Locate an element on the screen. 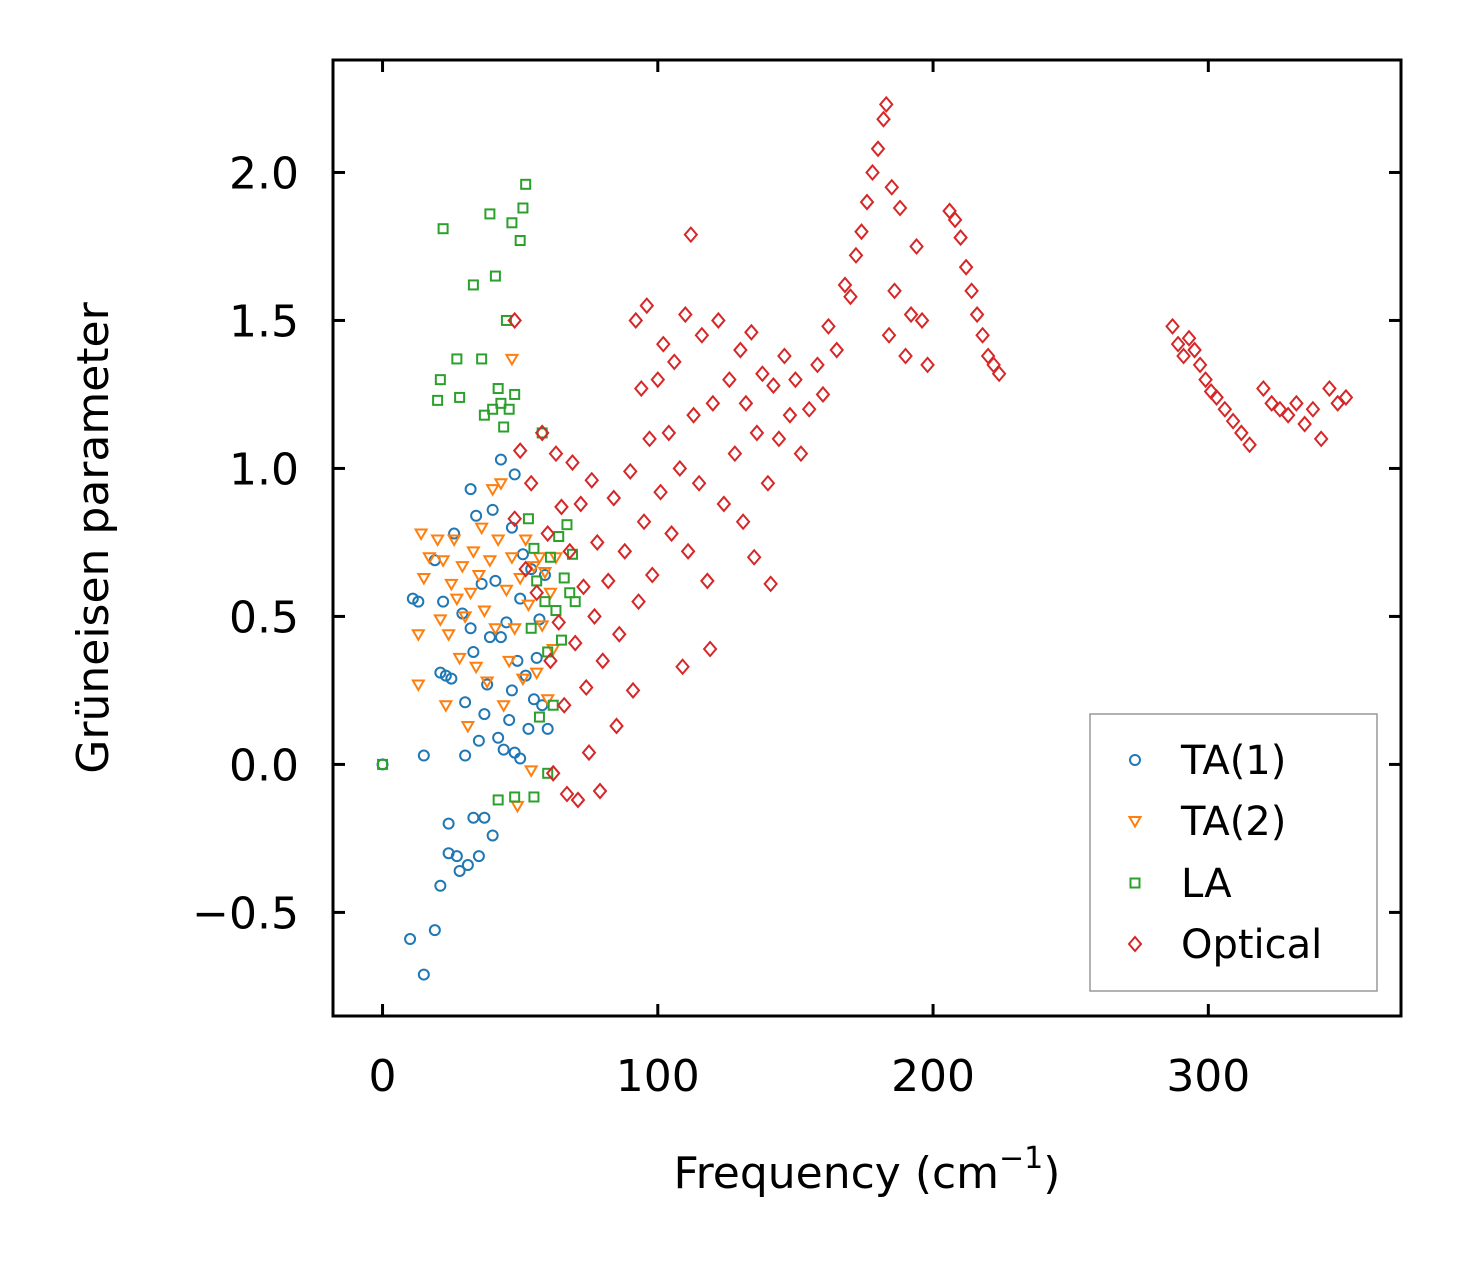 This screenshot has height=1264, width=1462. x-tick-label: 200 is located at coordinates (933, 1076).